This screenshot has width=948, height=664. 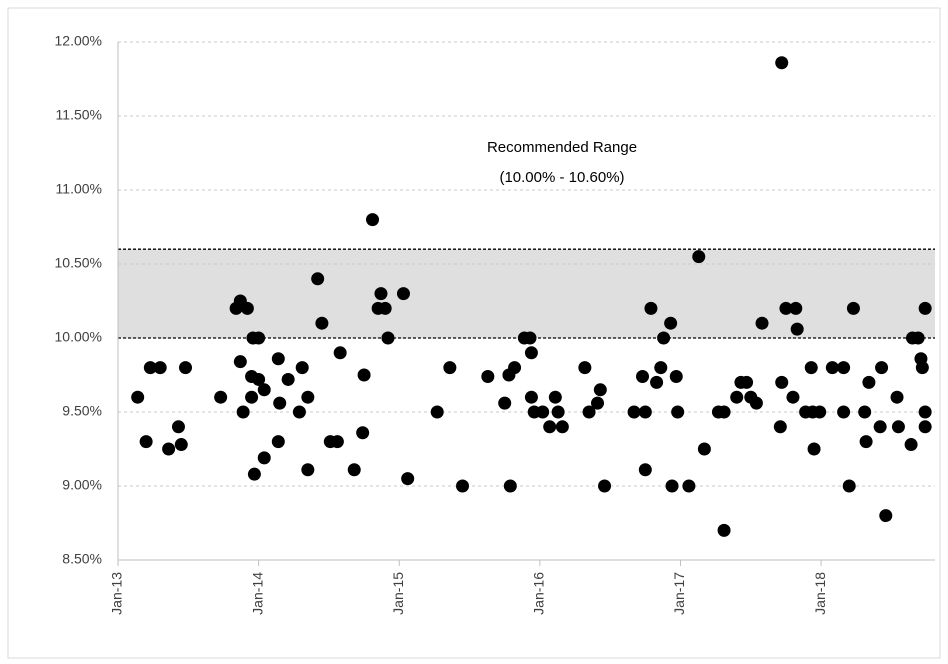 What do you see at coordinates (539, 593) in the screenshot?
I see `x-tick-label: Jan-16` at bounding box center [539, 593].